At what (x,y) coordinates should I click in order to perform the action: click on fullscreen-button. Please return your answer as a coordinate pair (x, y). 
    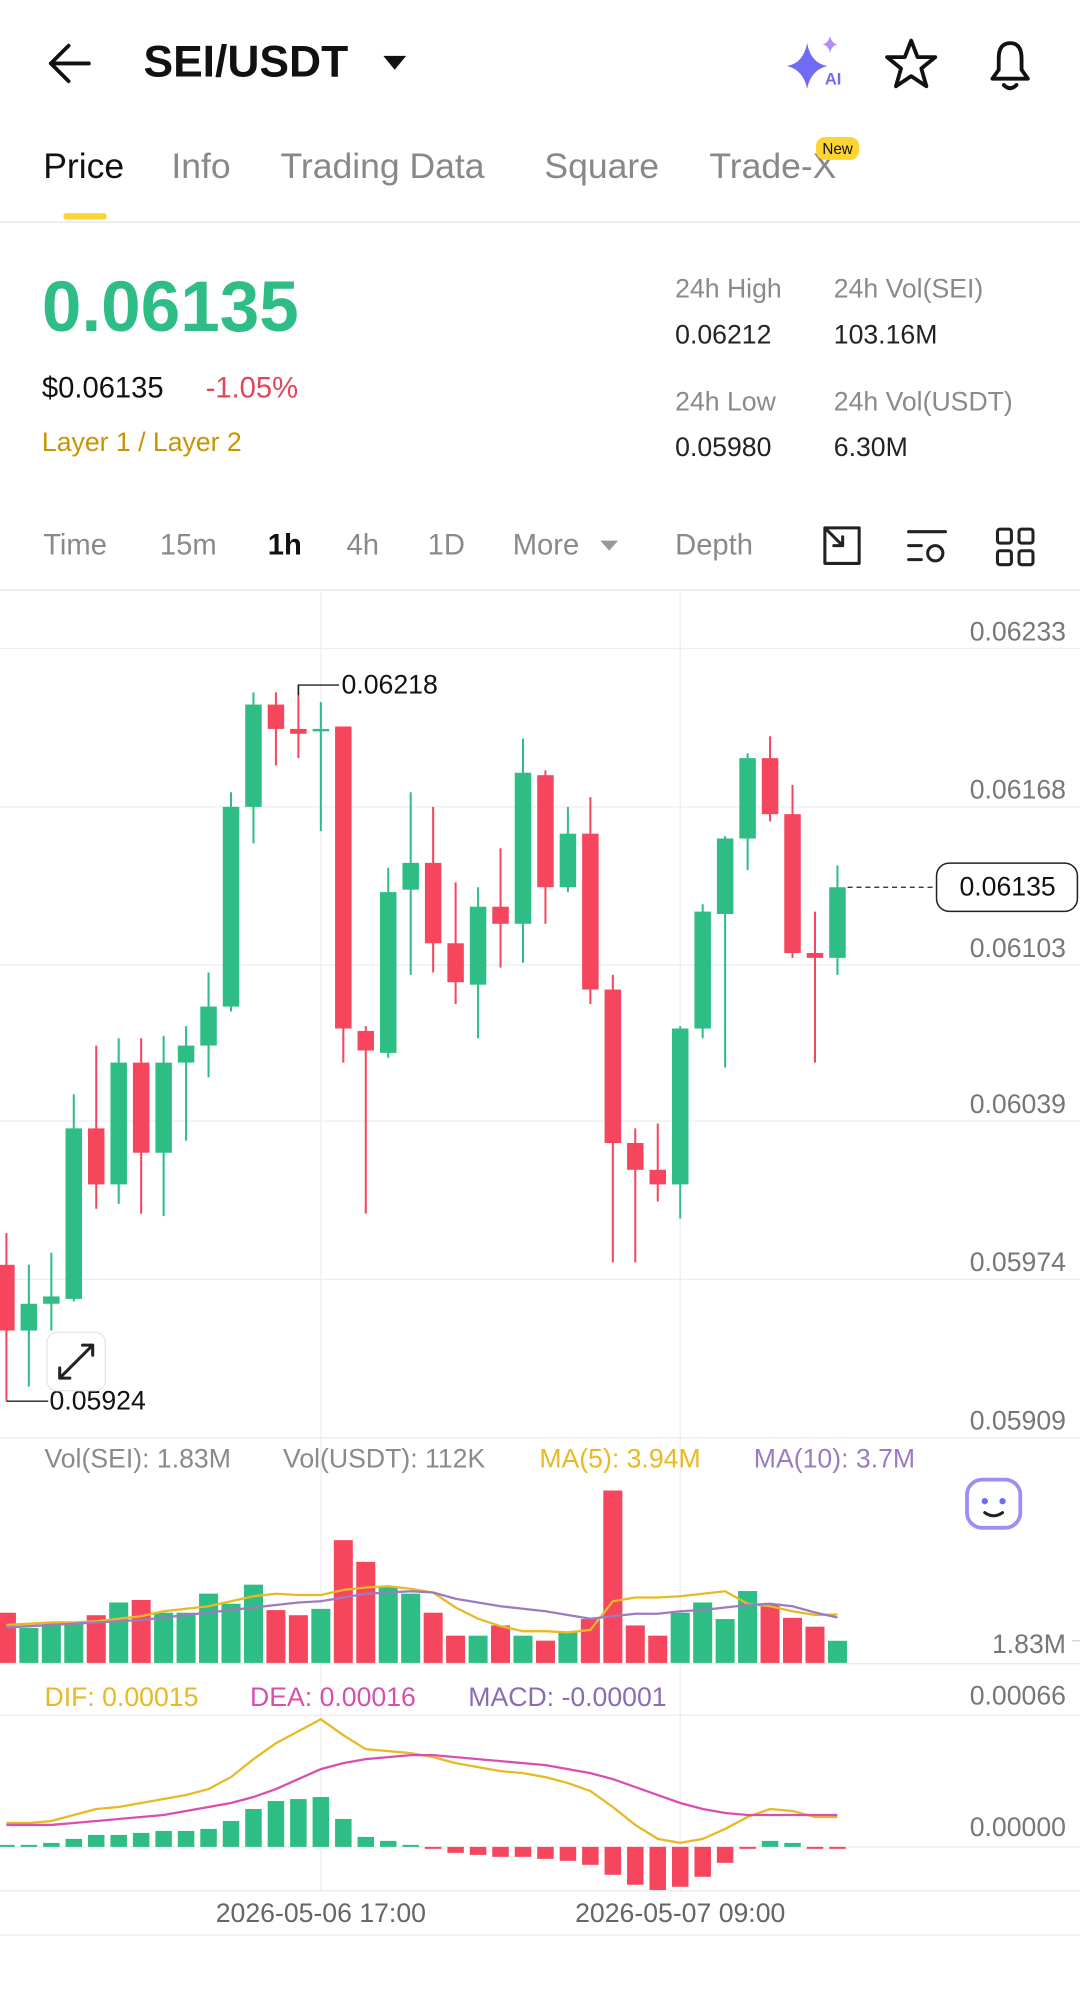
    Looking at the image, I should click on (842, 545).